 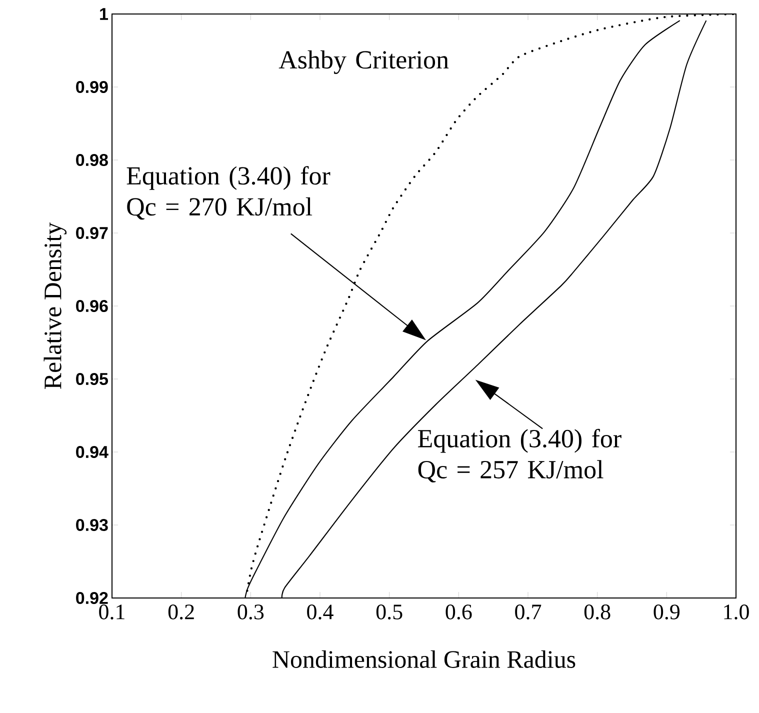 I want to click on x-tick-label: 0.4, so click(x=320, y=612).